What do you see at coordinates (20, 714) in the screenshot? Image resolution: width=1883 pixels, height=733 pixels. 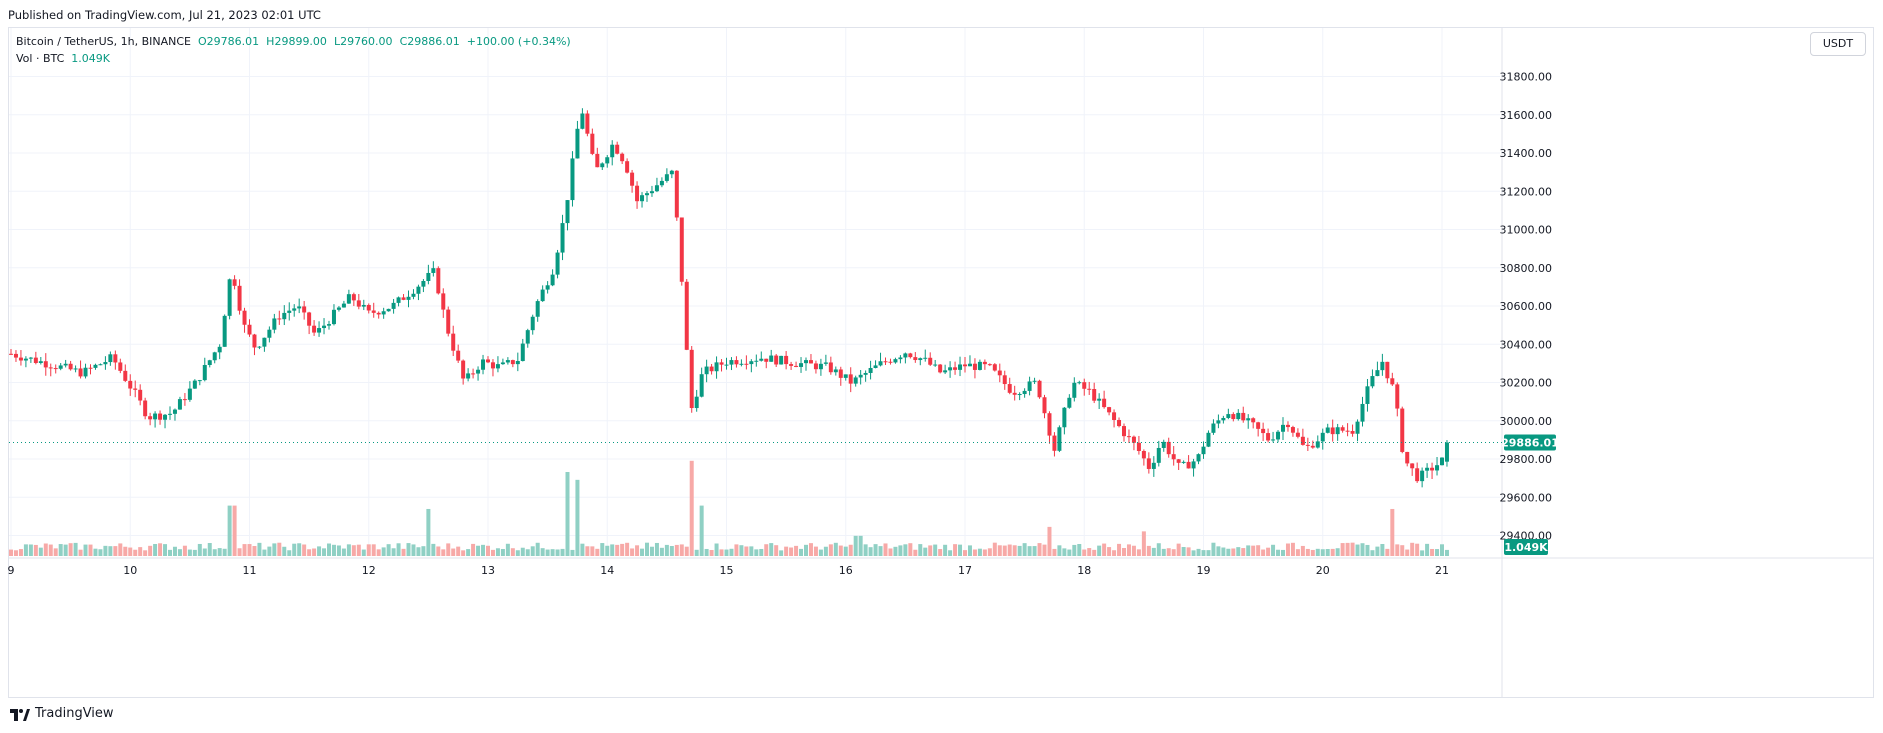 I see `tradingview-logo-icon` at bounding box center [20, 714].